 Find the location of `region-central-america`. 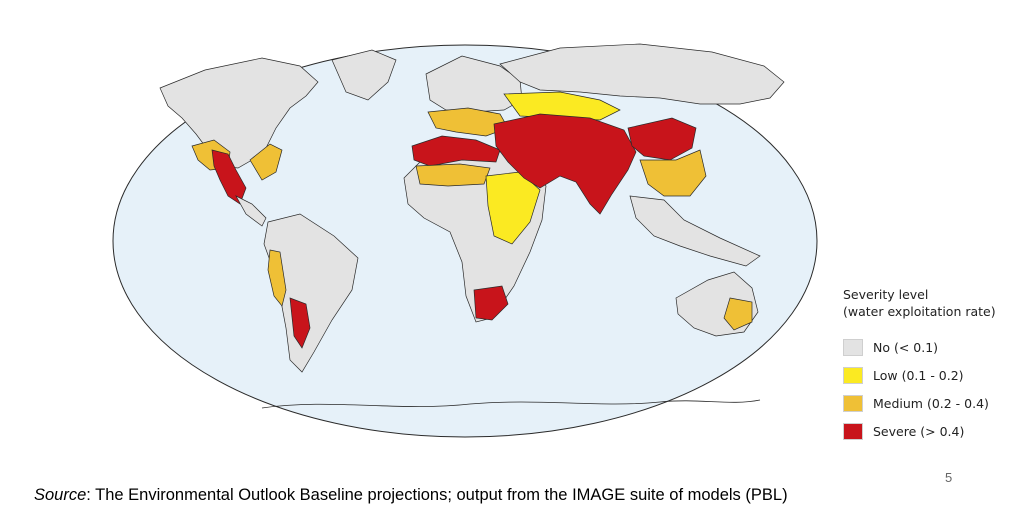

region-central-america is located at coordinates (251, 211).